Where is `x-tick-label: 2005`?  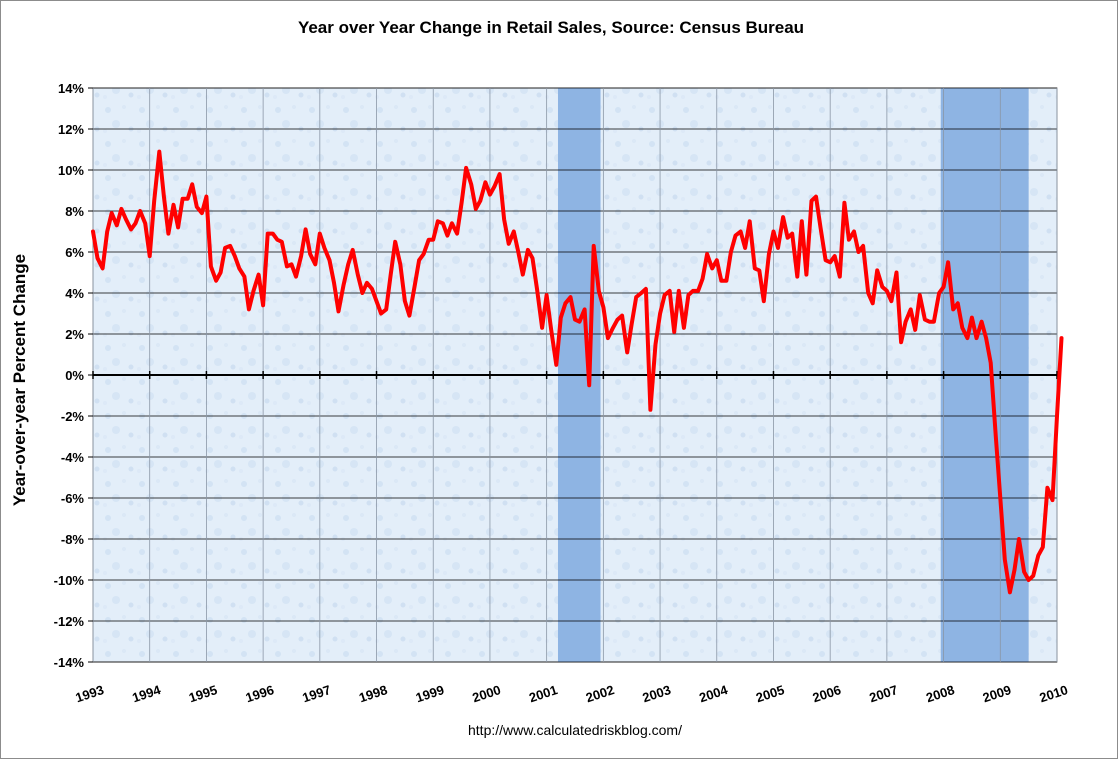
x-tick-label: 2005 is located at coordinates (770, 693).